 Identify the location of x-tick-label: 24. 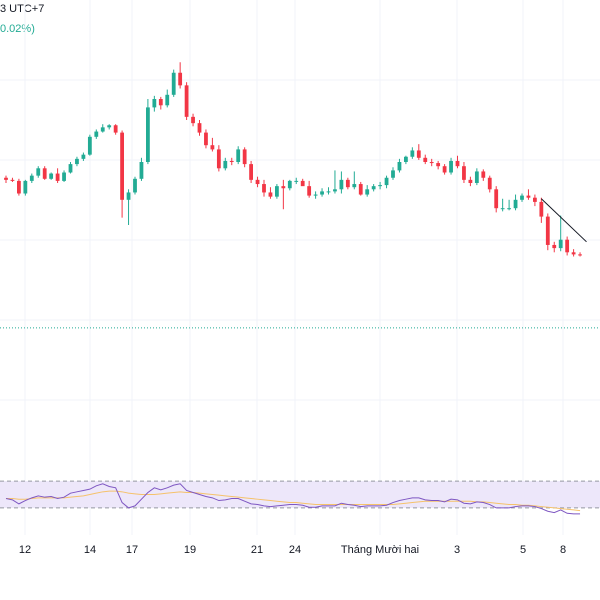
(295, 550).